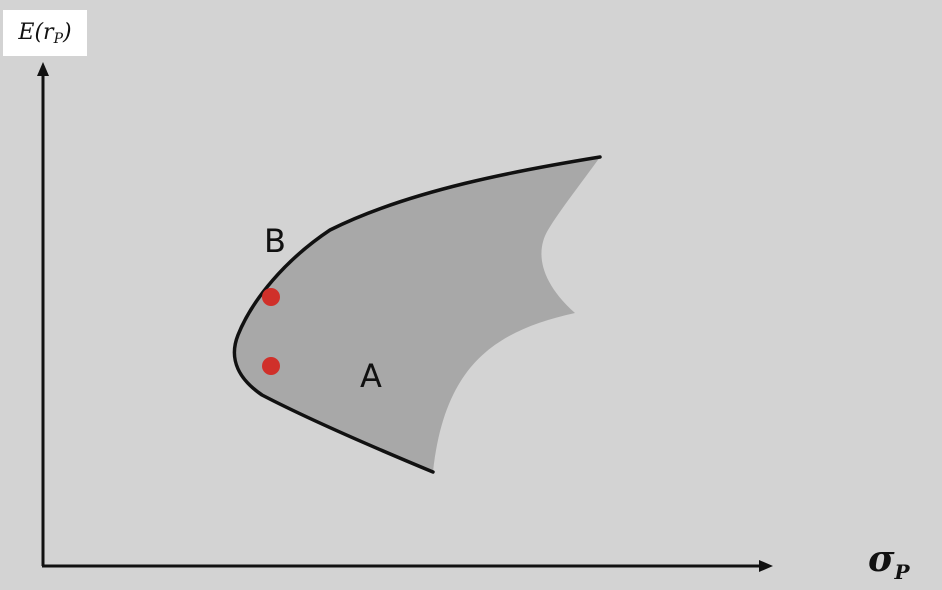 The height and width of the screenshot is (590, 942). I want to click on point-b-marker, so click(271, 297).